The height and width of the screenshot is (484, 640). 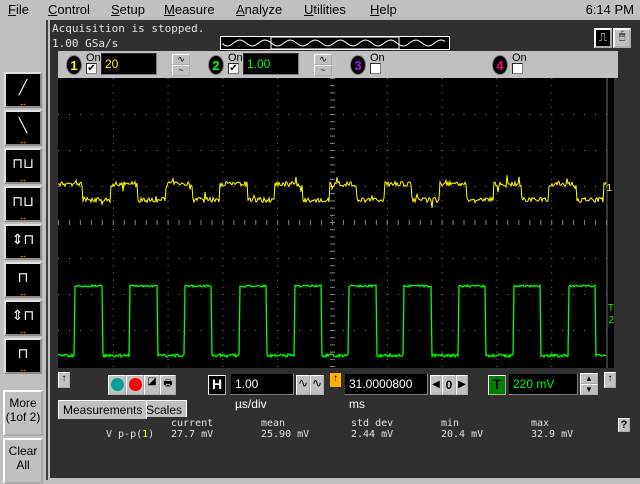 I want to click on printer-icon: 🖶, so click(x=168, y=383).